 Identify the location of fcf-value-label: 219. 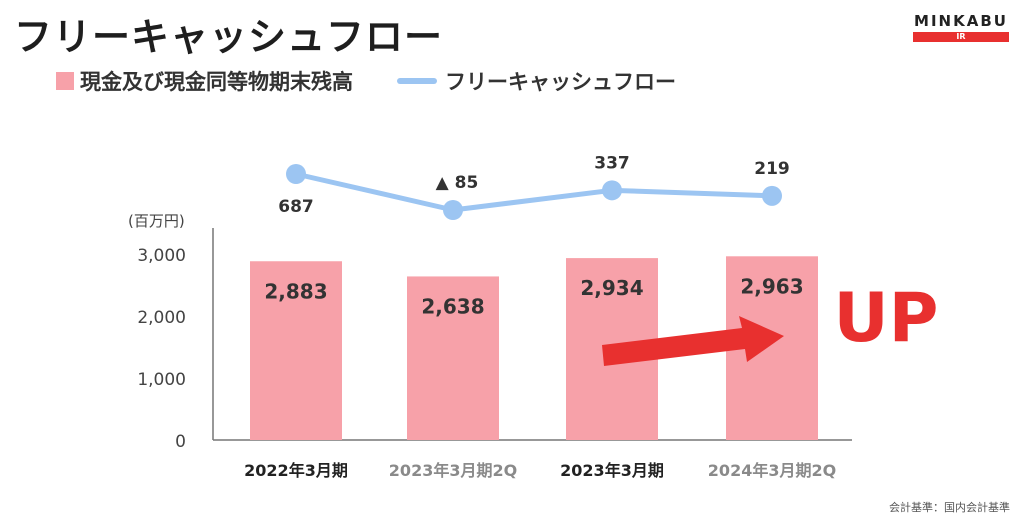
(772, 169).